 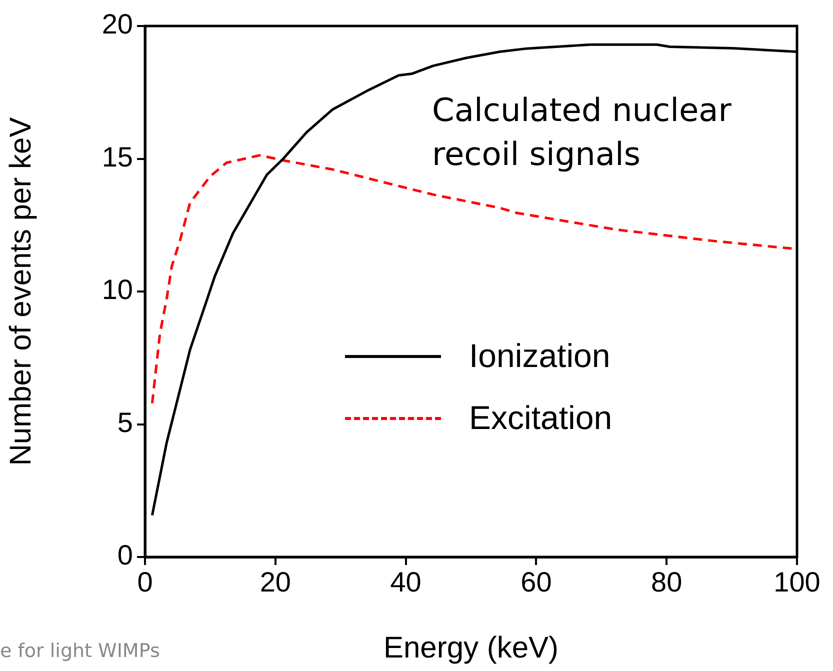 What do you see at coordinates (536, 582) in the screenshot?
I see `x-tick-label: 60` at bounding box center [536, 582].